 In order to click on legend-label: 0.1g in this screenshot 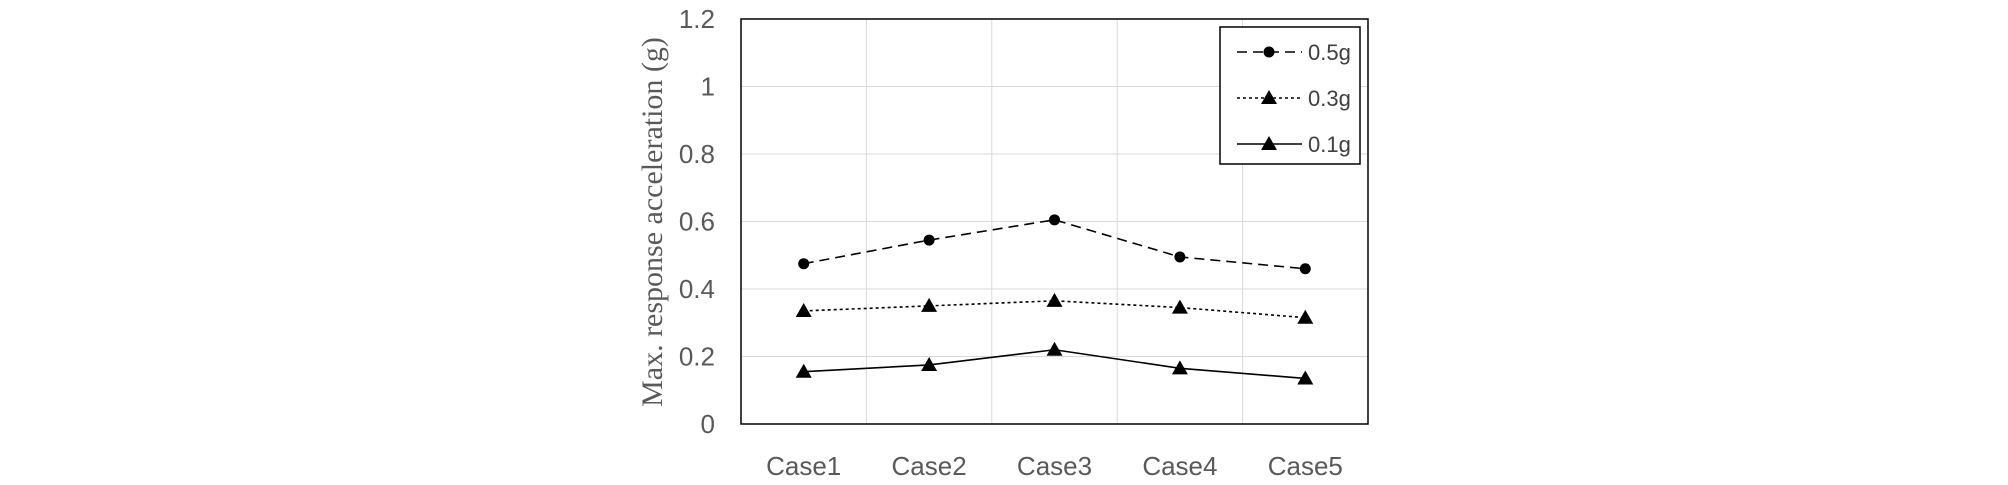, I will do `click(1329, 144)`.